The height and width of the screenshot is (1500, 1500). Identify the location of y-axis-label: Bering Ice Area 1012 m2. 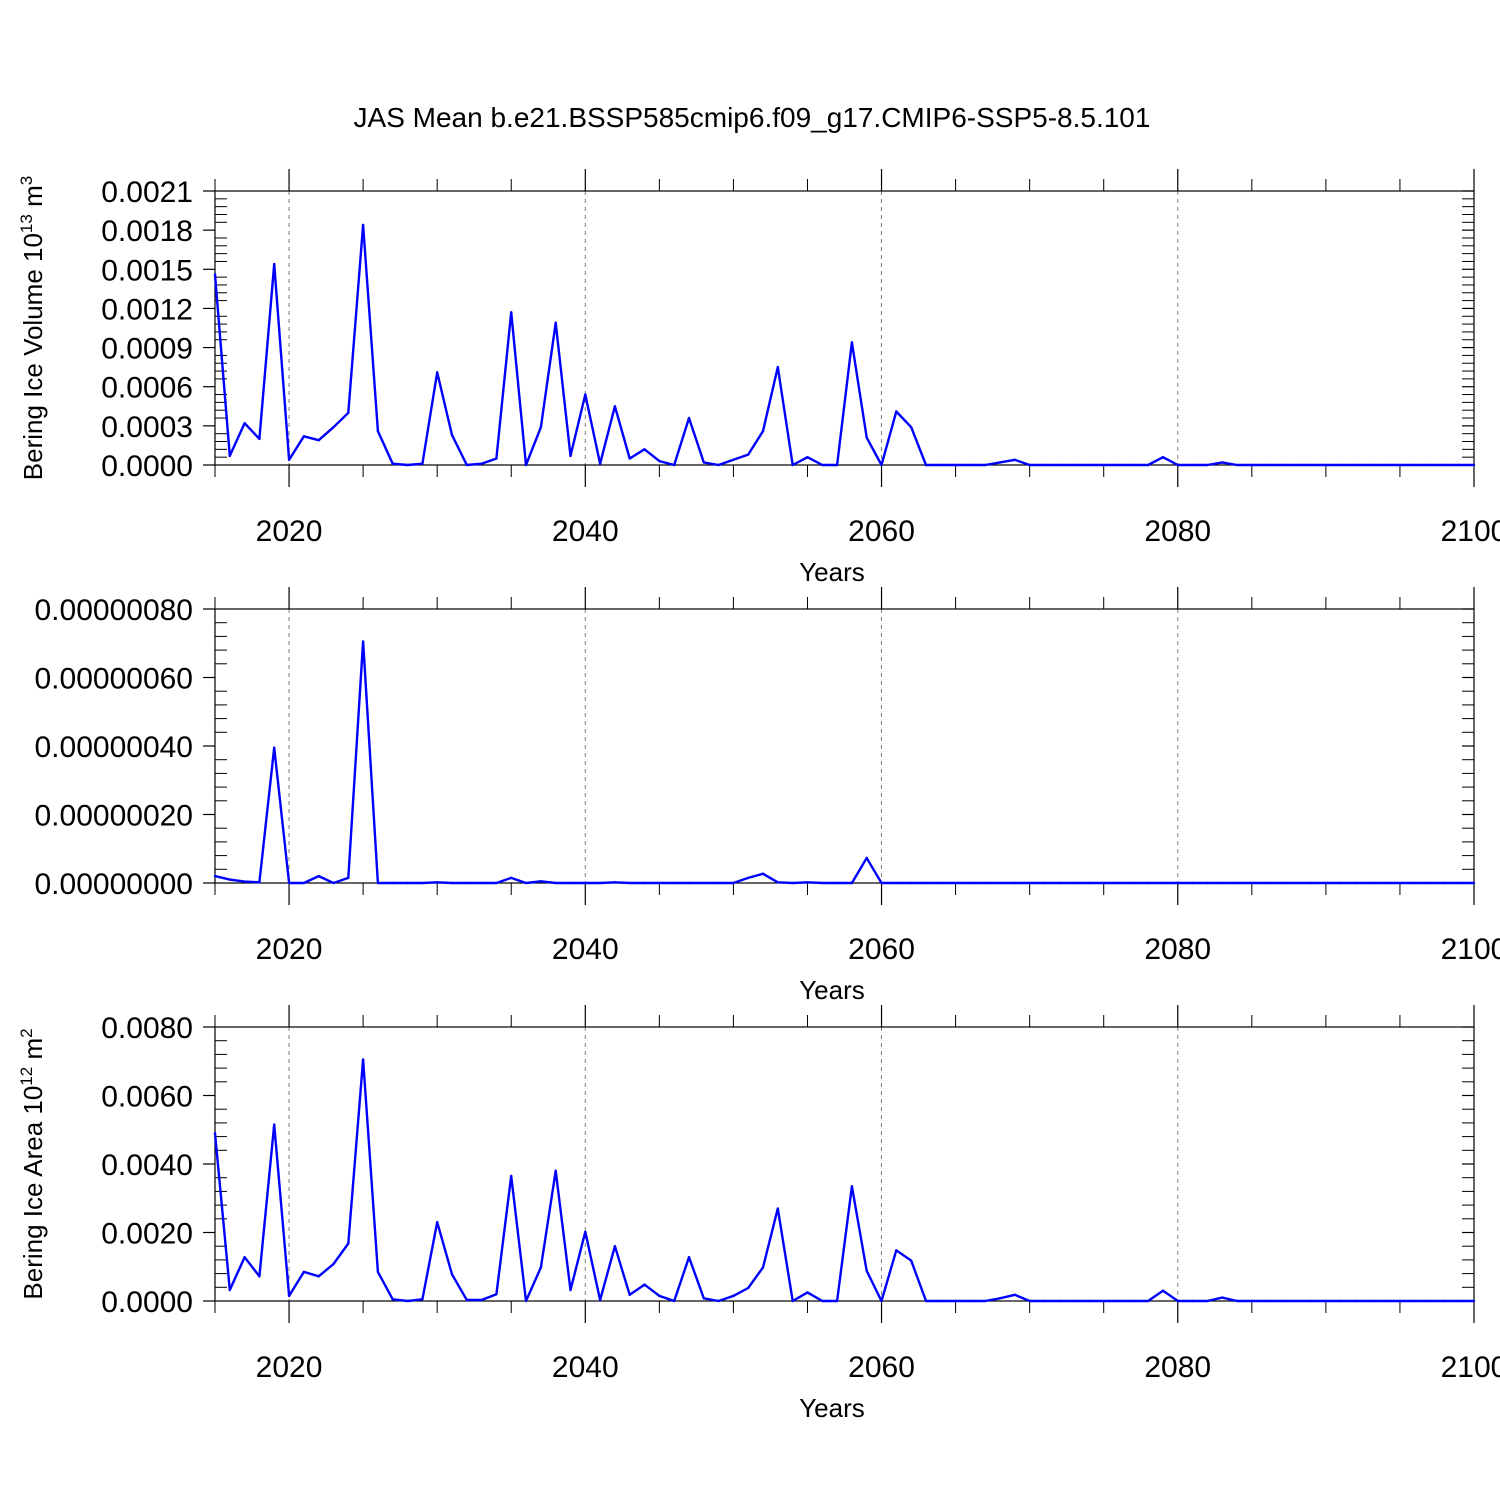
(32, 1163).